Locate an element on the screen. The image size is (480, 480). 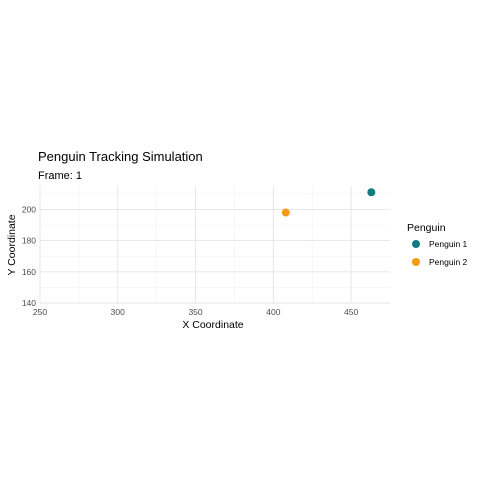
legend-item: Penguin 1 is located at coordinates (440, 244).